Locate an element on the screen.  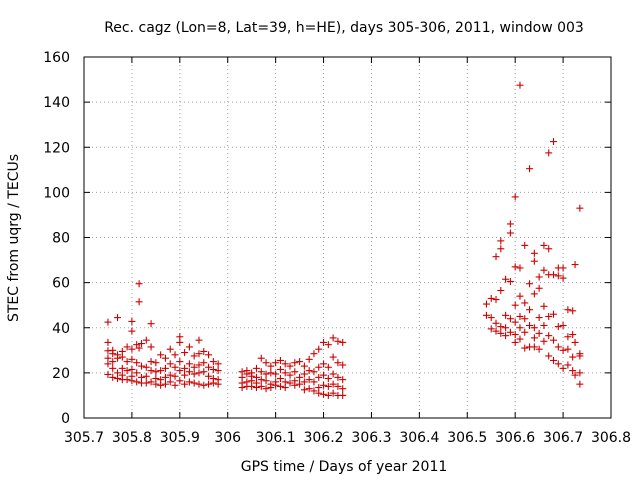
x-tick-label: 306.4 is located at coordinates (419, 438).